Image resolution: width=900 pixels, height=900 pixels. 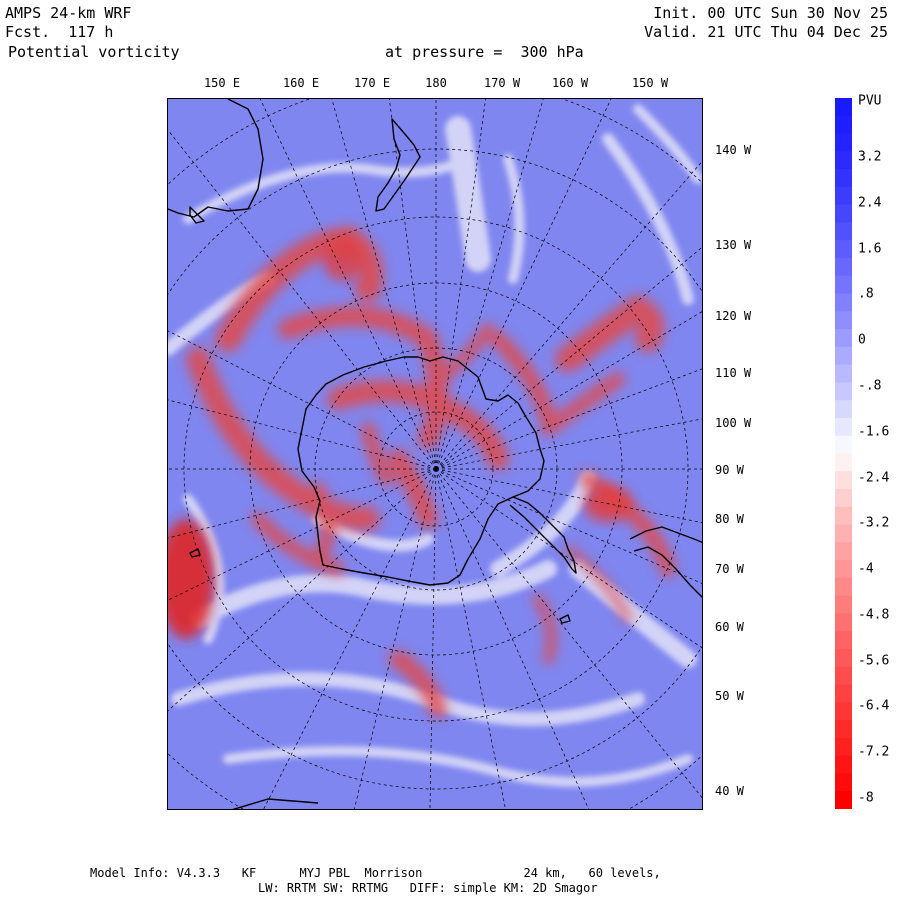 What do you see at coordinates (733, 373) in the screenshot?
I see `right-lon-label: 110 W` at bounding box center [733, 373].